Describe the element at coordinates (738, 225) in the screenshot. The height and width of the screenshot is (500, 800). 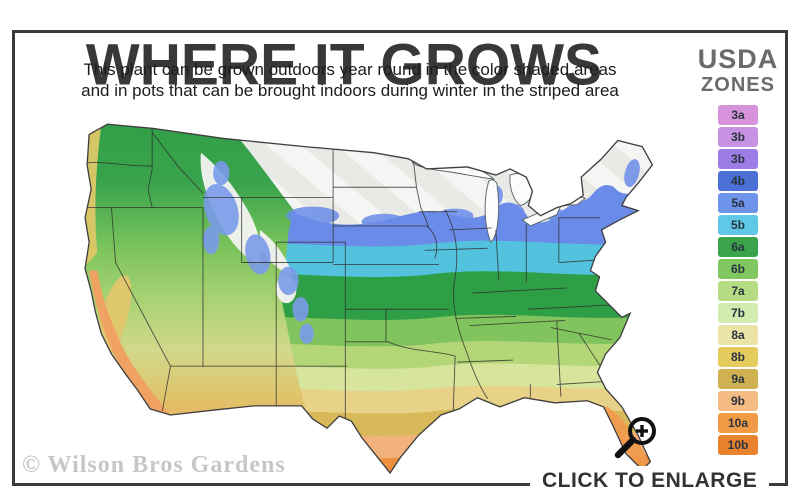
I see `zone-swatch: 5b` at that location.